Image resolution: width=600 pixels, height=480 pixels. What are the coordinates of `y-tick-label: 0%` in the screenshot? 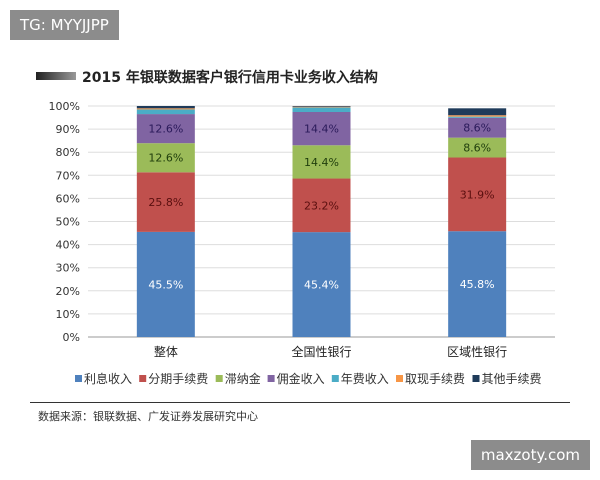 It's located at (71, 337).